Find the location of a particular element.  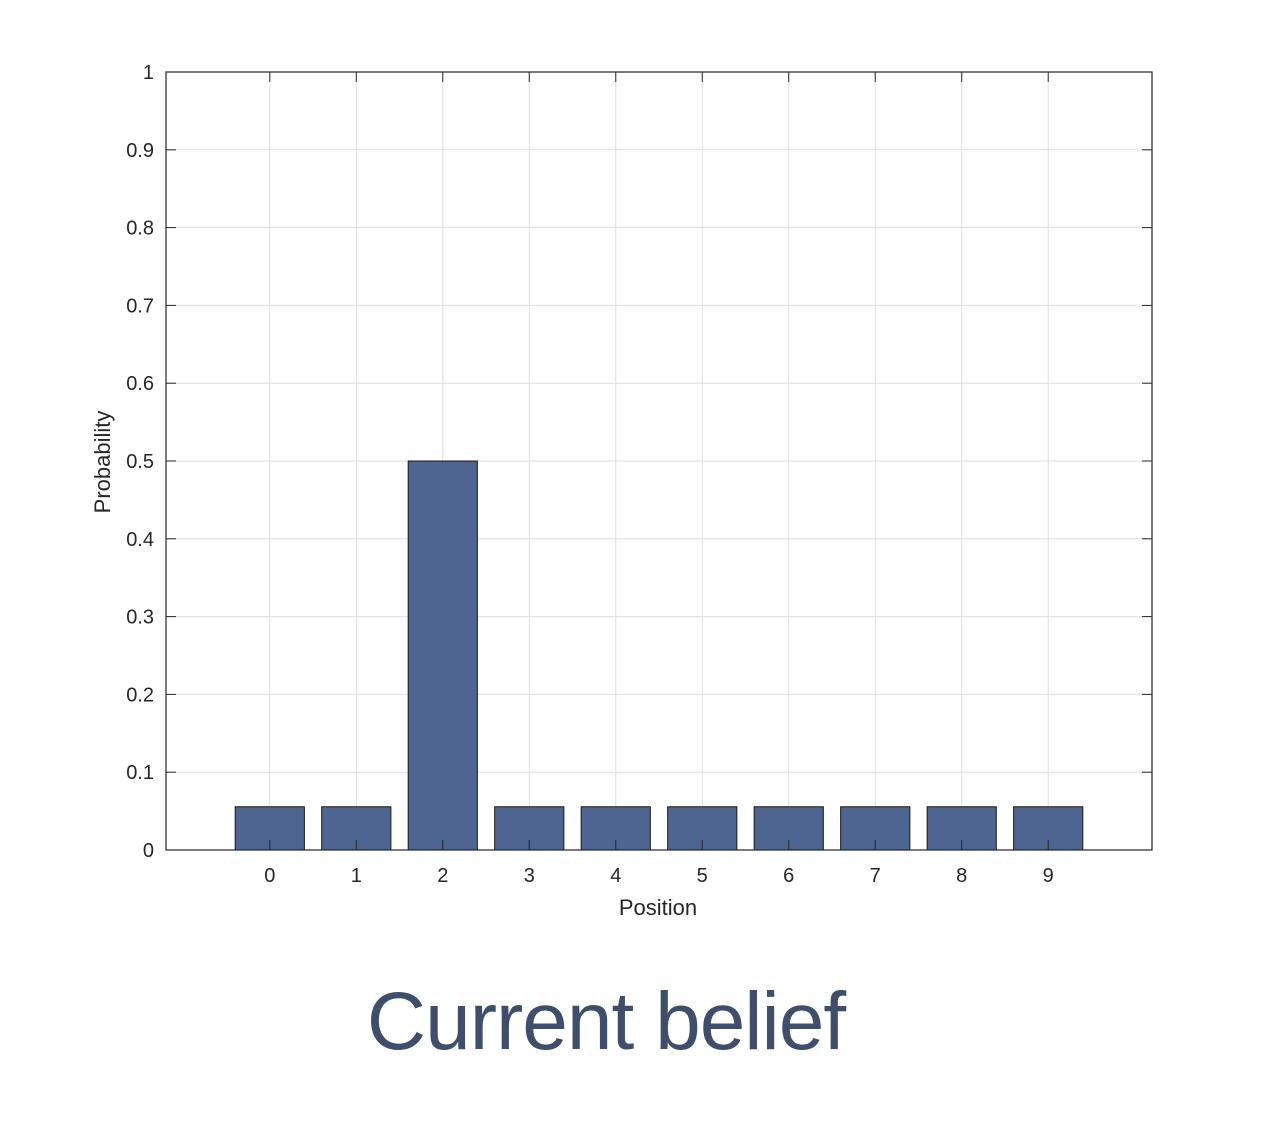

y-tick-label: 0.9 is located at coordinates (140, 151).